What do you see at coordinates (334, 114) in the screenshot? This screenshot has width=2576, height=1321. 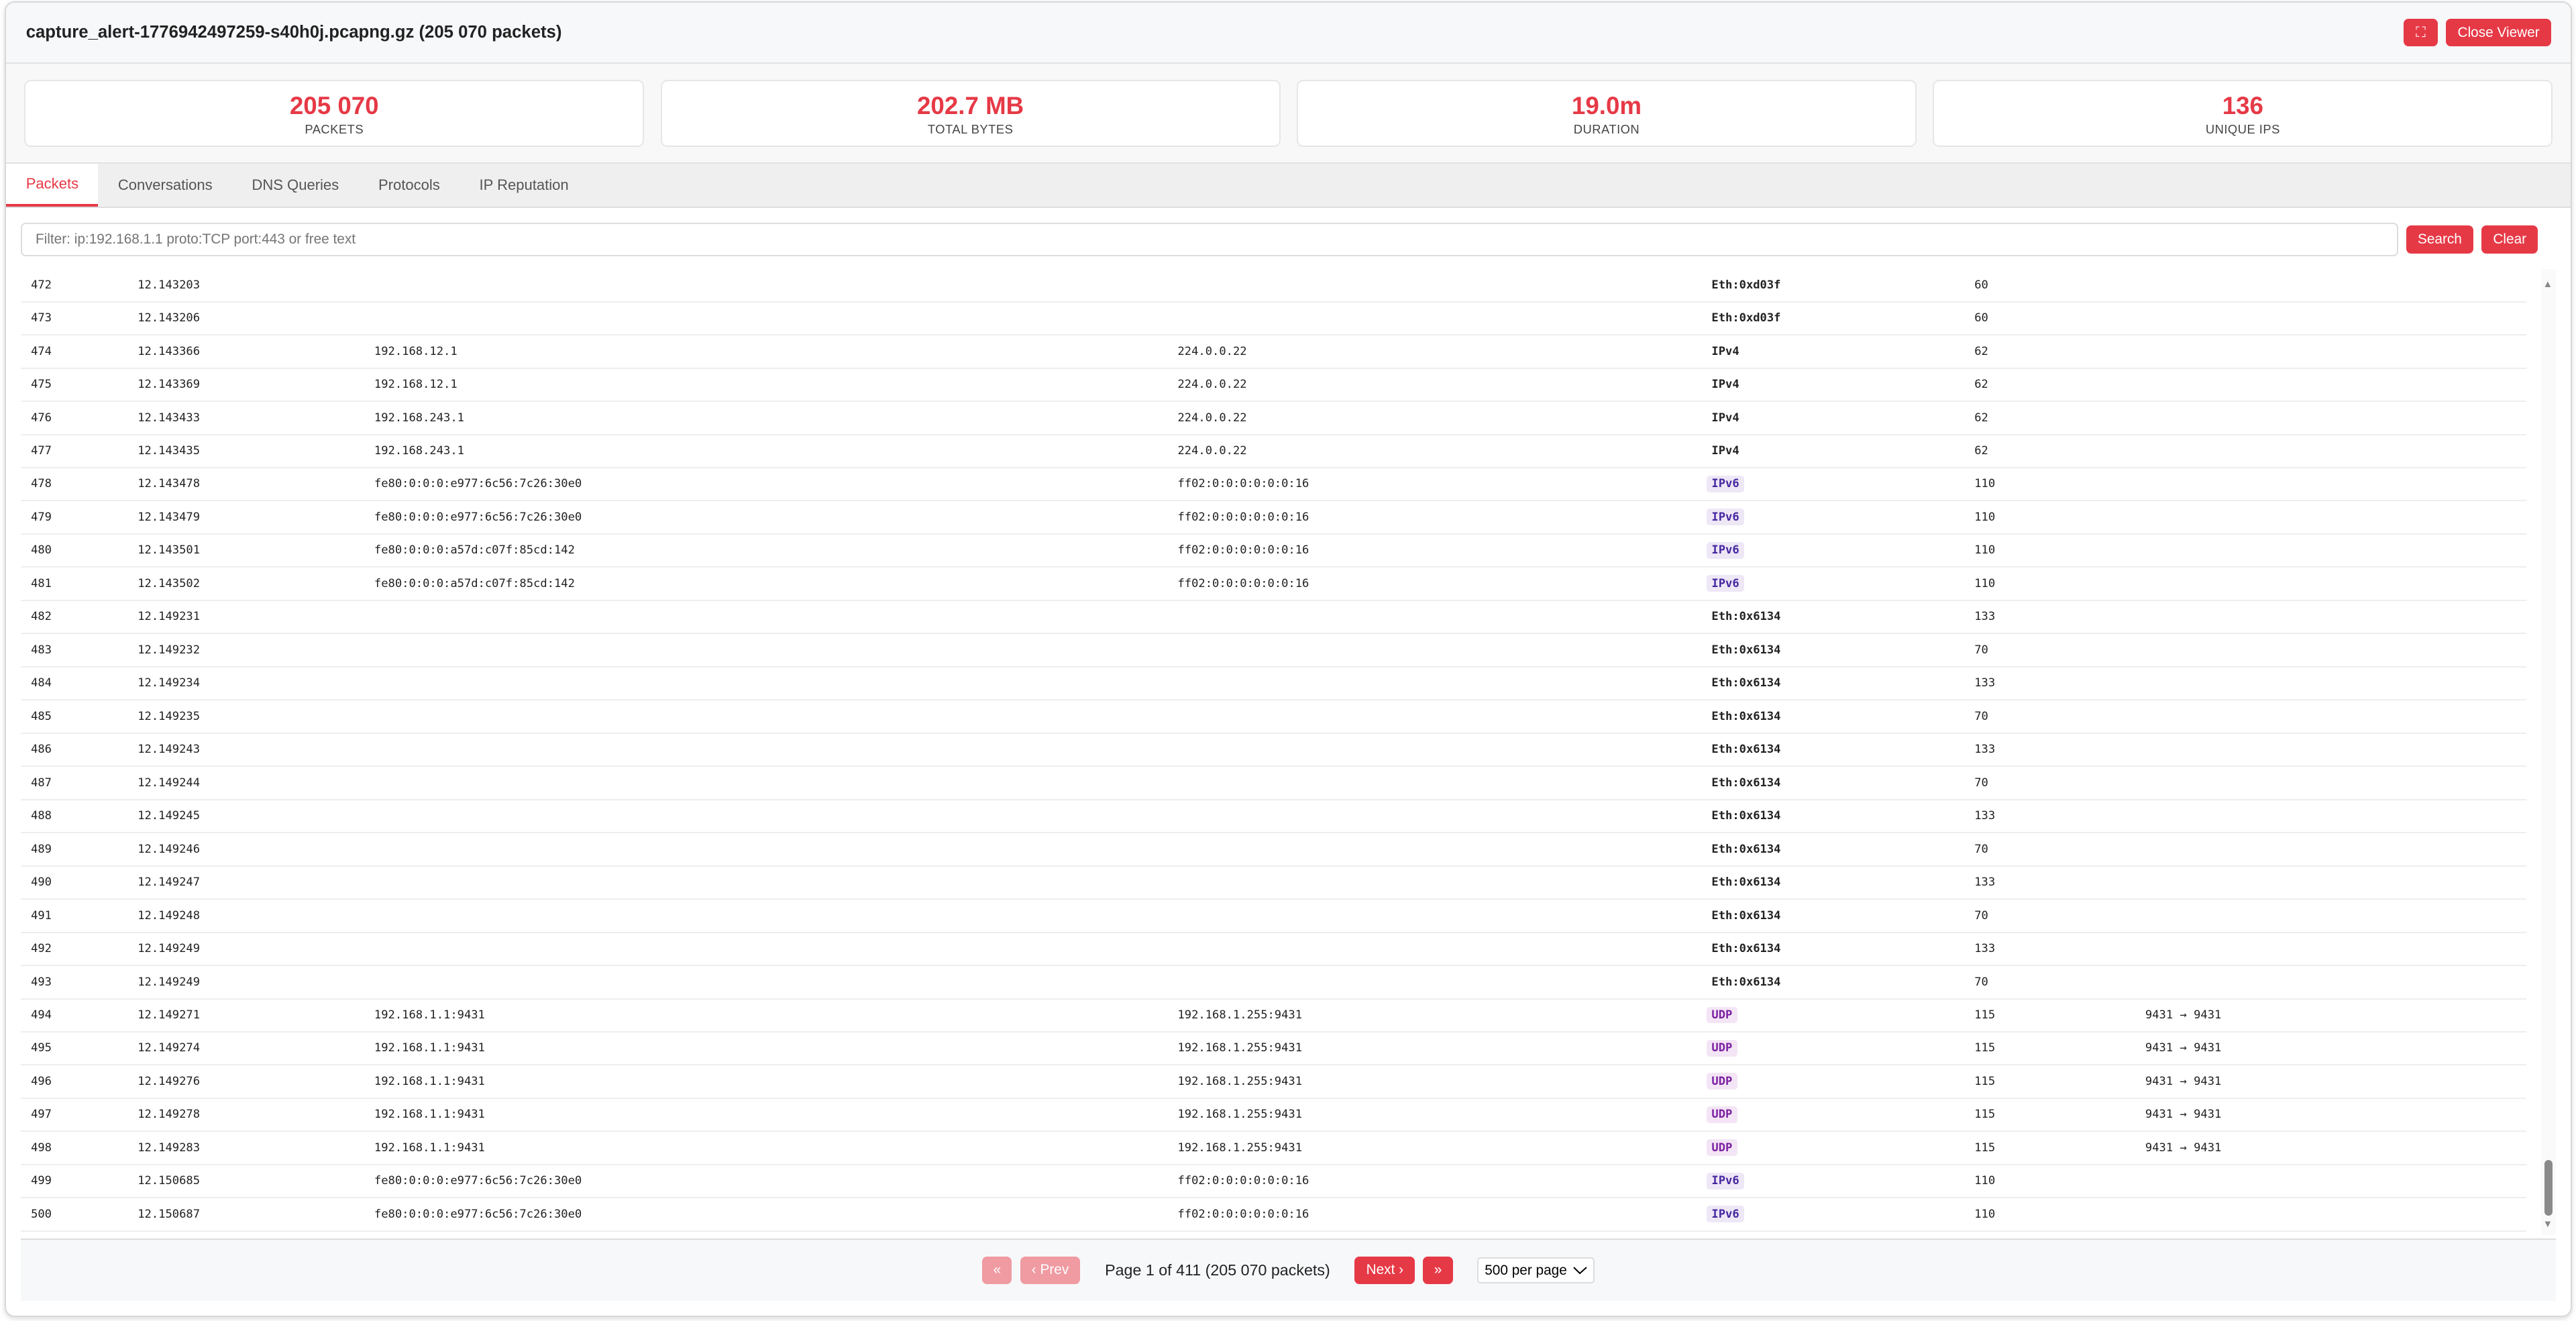 I see `stat-packets: 205 070 PACKETS` at bounding box center [334, 114].